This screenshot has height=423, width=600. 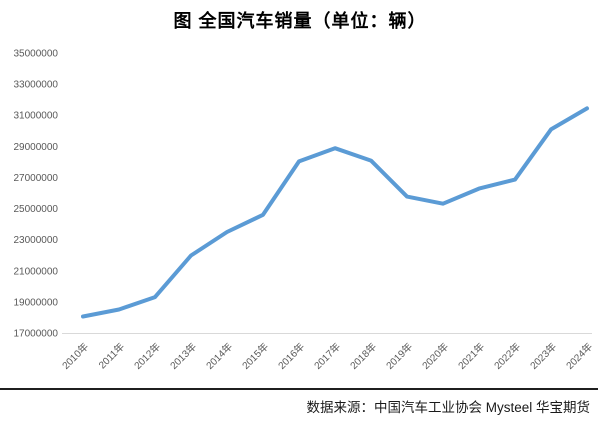 I want to click on y-axis-tick-label: 21000000, so click(x=36, y=271).